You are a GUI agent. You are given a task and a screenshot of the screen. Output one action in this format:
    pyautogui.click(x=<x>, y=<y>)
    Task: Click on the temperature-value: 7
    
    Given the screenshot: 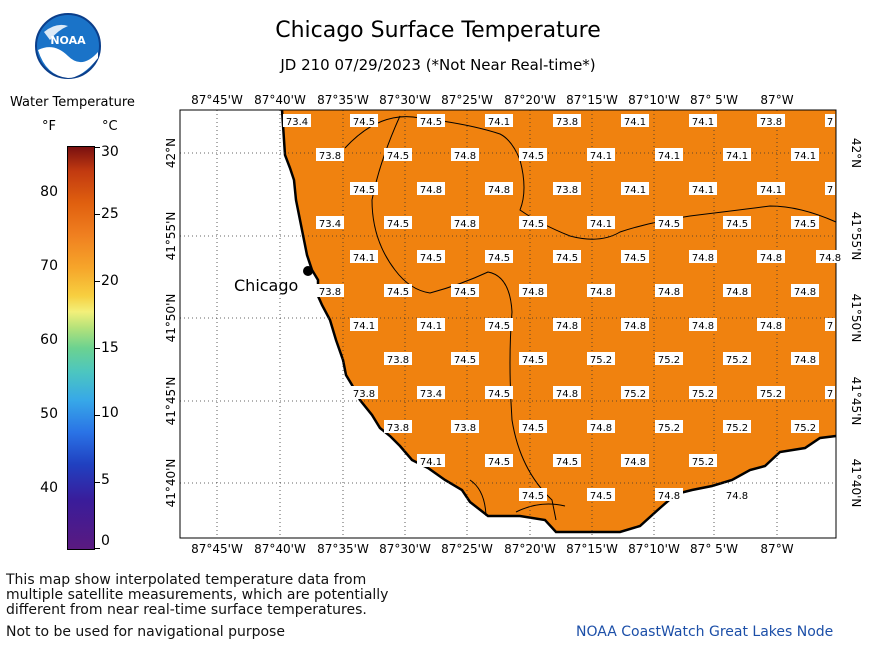 What is the action you would take?
    pyautogui.click(x=830, y=393)
    